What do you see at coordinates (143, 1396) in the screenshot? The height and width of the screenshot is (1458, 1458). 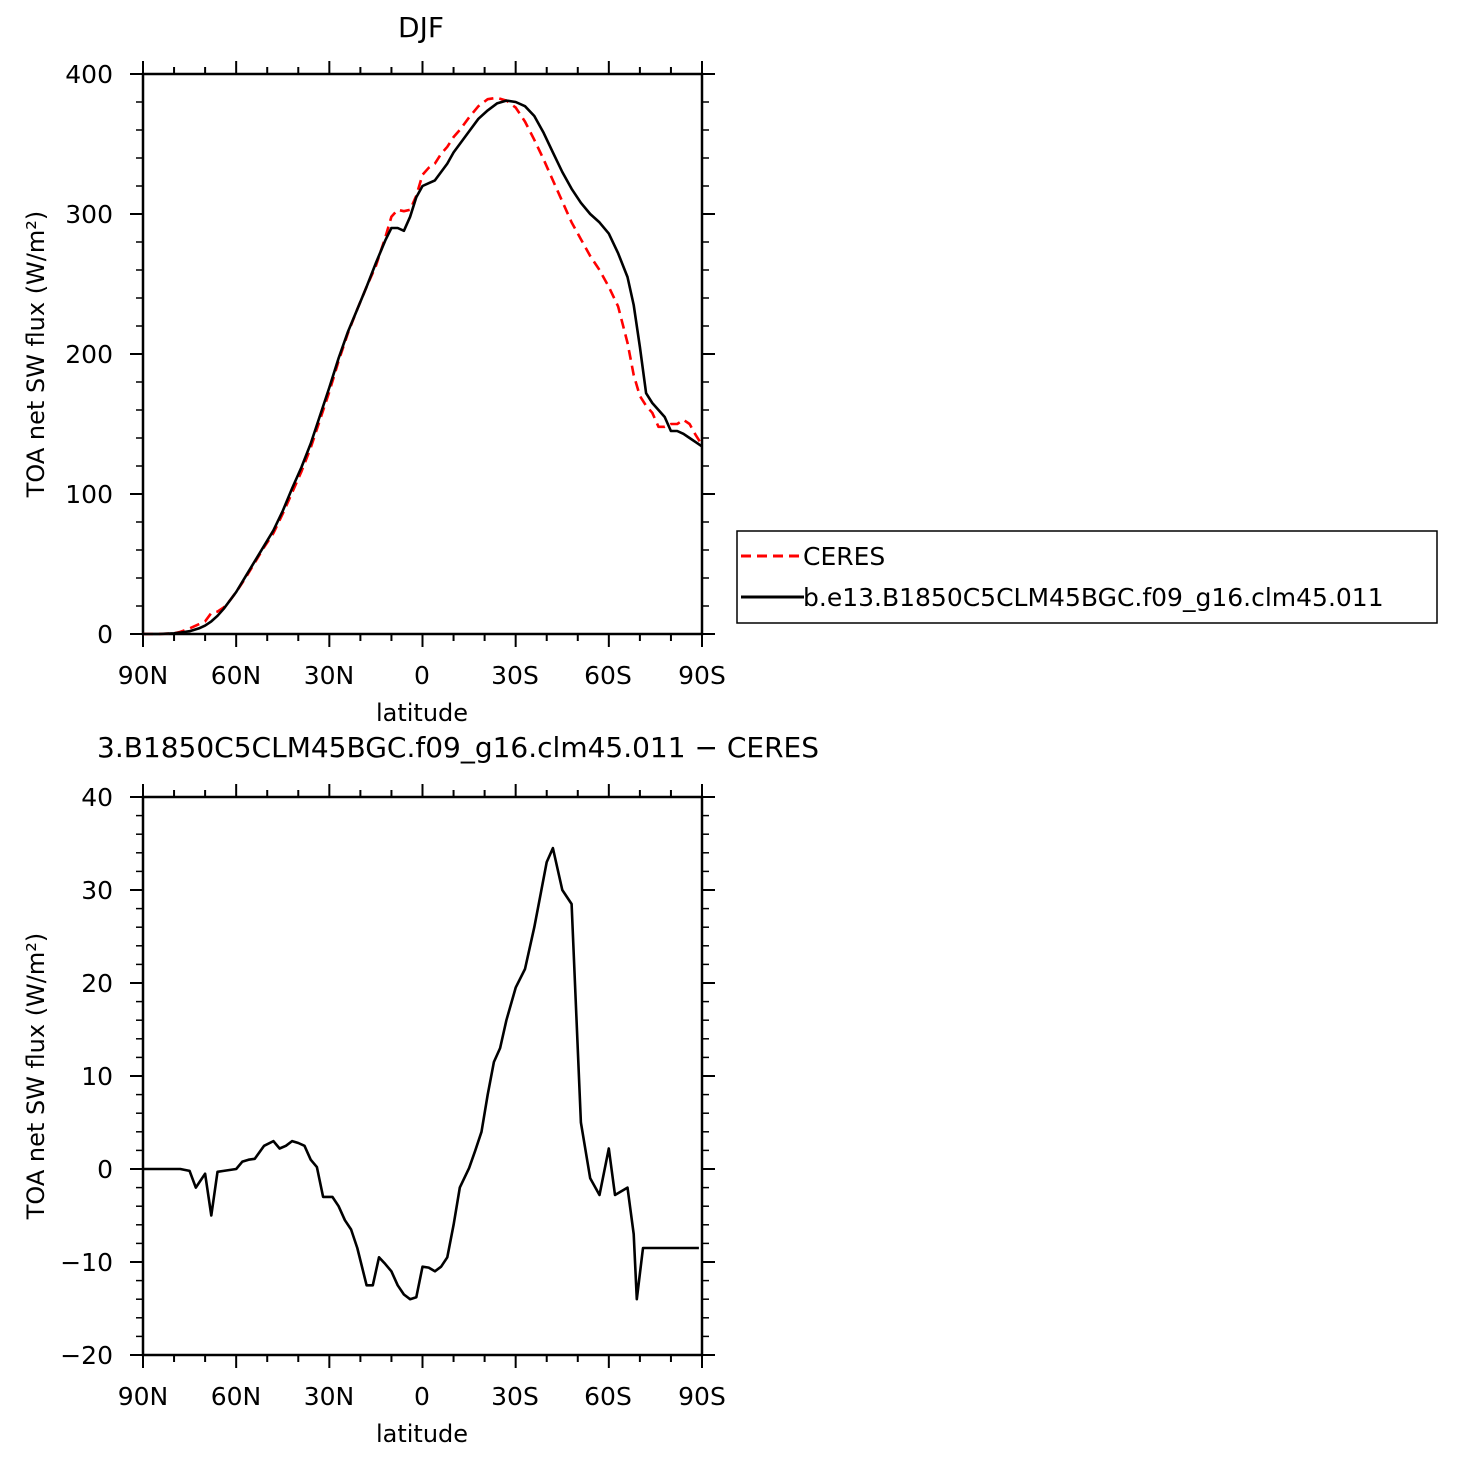 I see `bottom-x-tick-label: 90N` at bounding box center [143, 1396].